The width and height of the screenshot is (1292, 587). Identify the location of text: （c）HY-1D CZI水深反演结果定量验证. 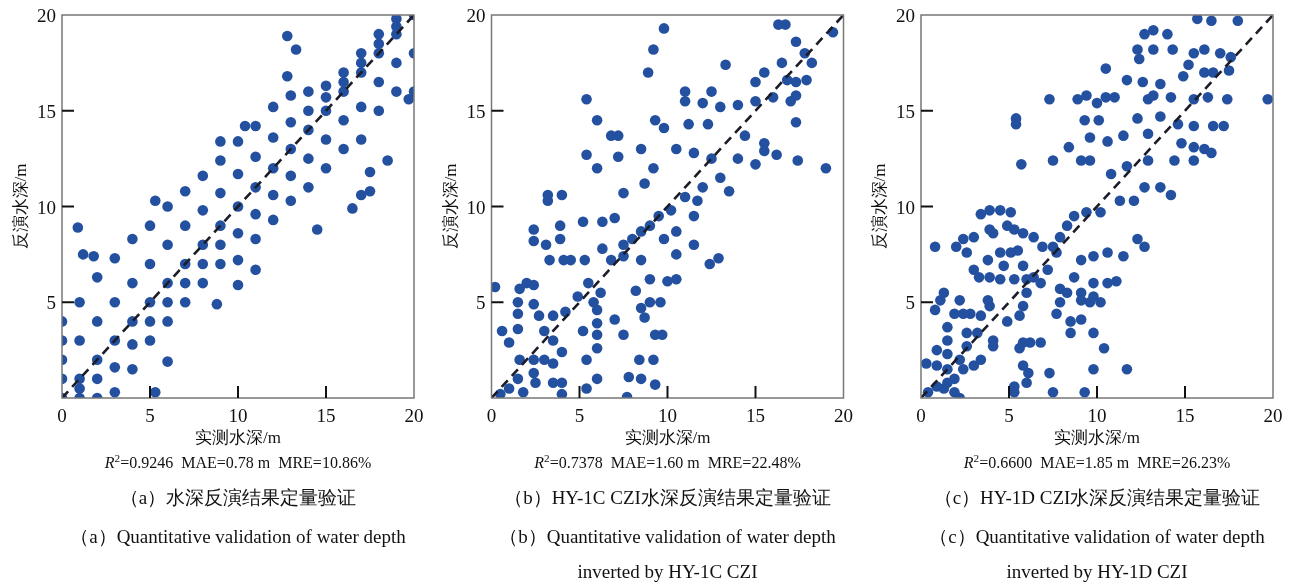
(1097, 497).